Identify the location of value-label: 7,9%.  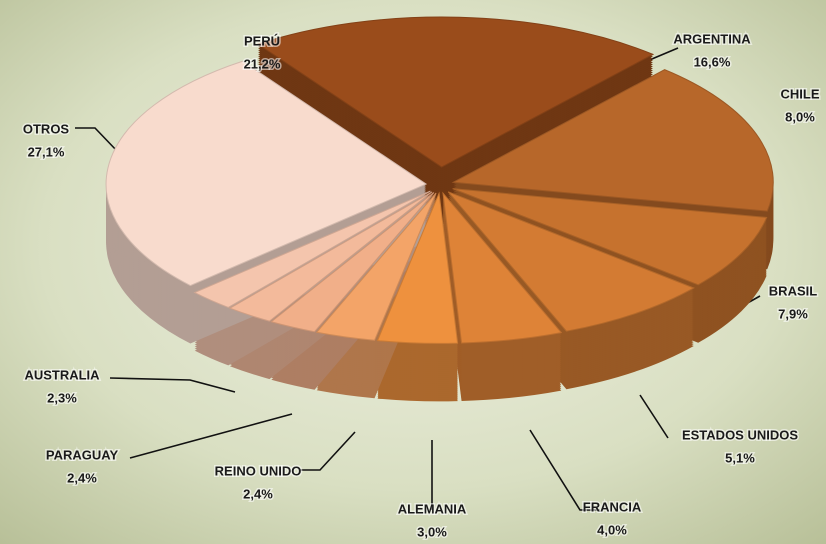
(793, 313).